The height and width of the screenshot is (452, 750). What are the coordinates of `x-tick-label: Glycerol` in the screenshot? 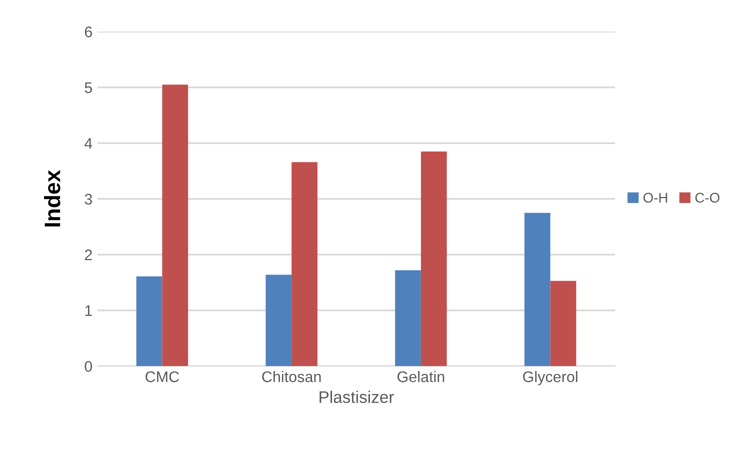 It's located at (550, 378).